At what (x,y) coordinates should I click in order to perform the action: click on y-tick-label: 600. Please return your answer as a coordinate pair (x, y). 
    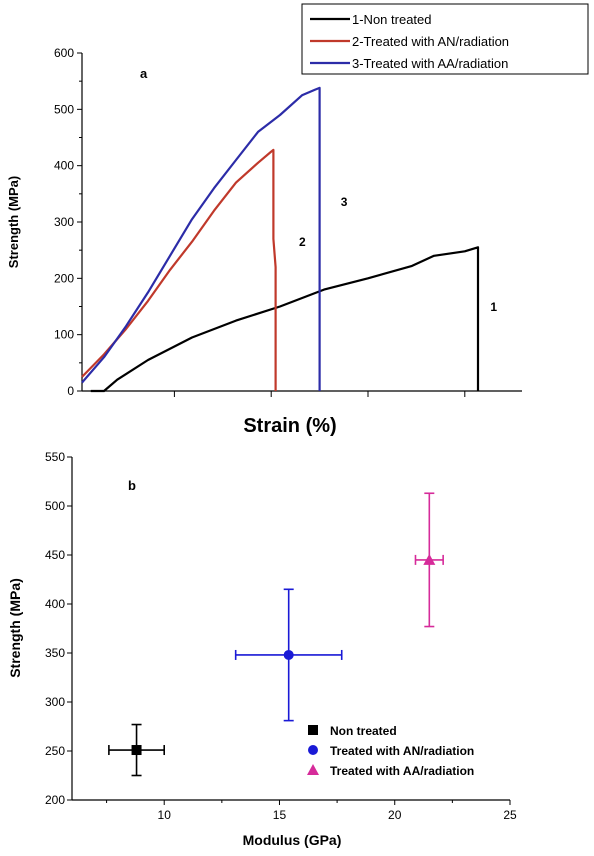
    Looking at the image, I should click on (64, 53).